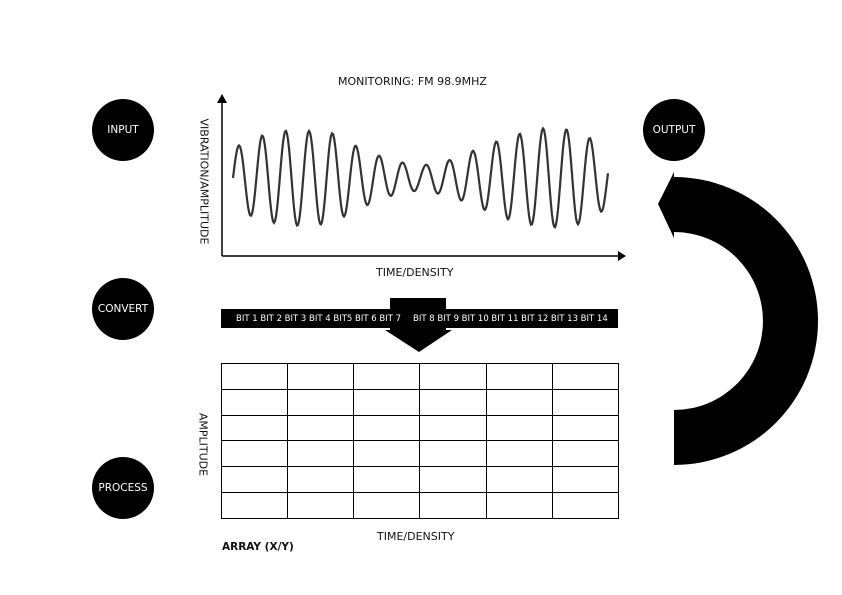 This screenshot has width=842, height=595. Describe the element at coordinates (318, 319) in the screenshot. I see `bits-left: BIT 1 BIT 2 BIT 3 BIT 4 BIT5 BIT 6 BIT 7` at that location.